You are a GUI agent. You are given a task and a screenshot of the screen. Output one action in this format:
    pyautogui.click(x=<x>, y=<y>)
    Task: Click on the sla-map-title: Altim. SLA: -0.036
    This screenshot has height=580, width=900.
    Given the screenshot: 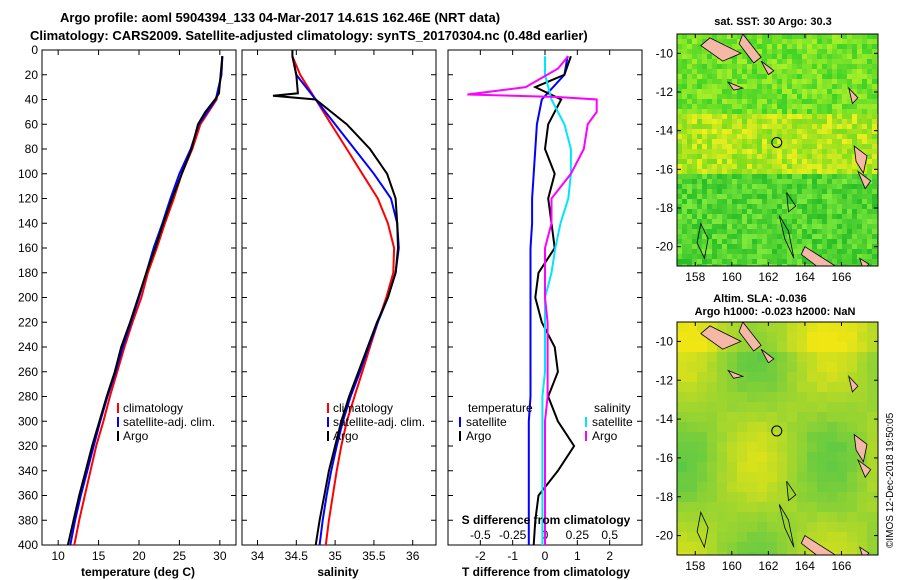 What is the action you would take?
    pyautogui.click(x=760, y=299)
    